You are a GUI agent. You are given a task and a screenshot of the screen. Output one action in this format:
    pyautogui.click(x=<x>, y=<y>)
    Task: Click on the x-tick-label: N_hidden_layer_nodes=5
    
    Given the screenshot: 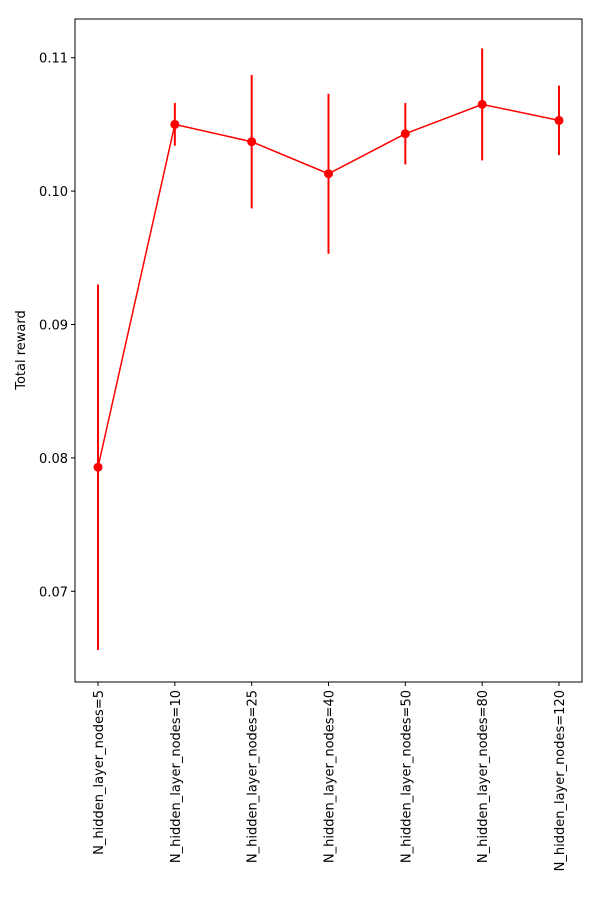 What is the action you would take?
    pyautogui.click(x=99, y=772)
    